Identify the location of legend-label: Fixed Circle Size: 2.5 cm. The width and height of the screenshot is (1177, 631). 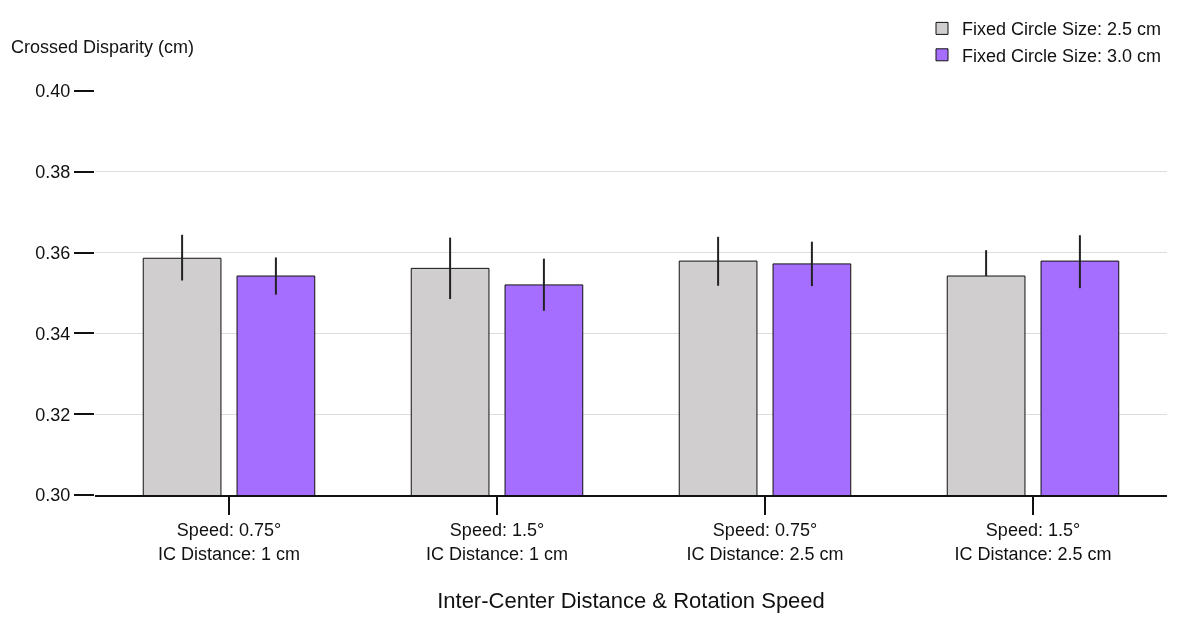
(1062, 29).